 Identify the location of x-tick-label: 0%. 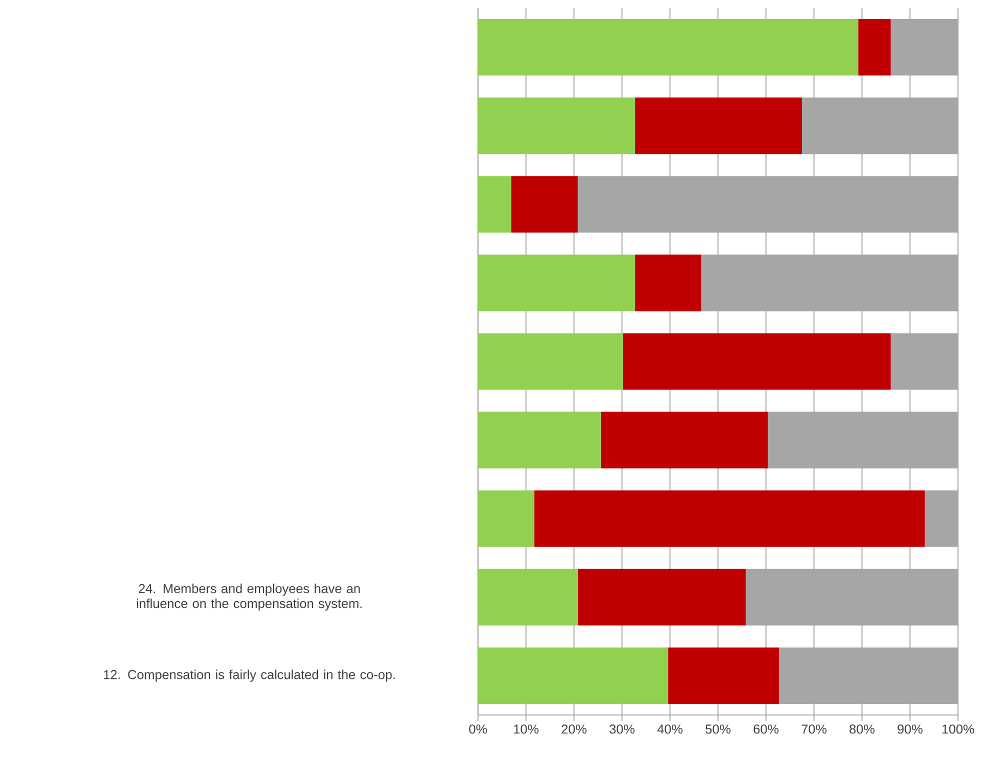
(478, 729).